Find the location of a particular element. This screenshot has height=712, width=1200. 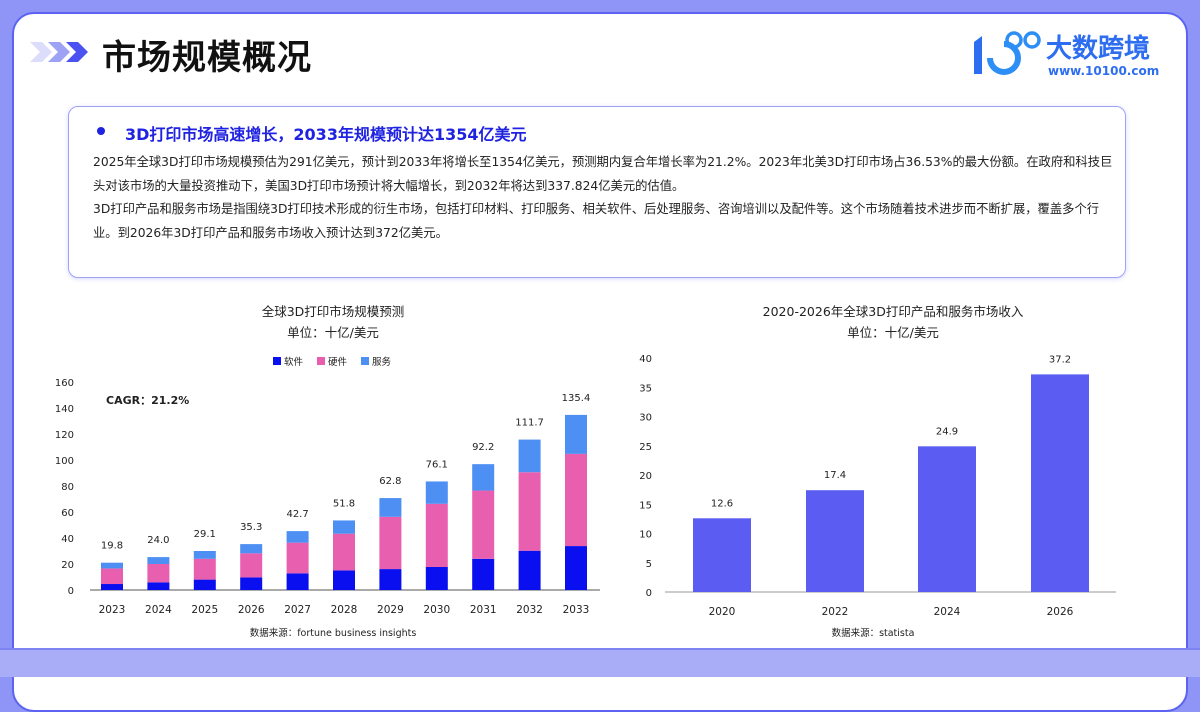

data-label: 42.7 is located at coordinates (297, 514).